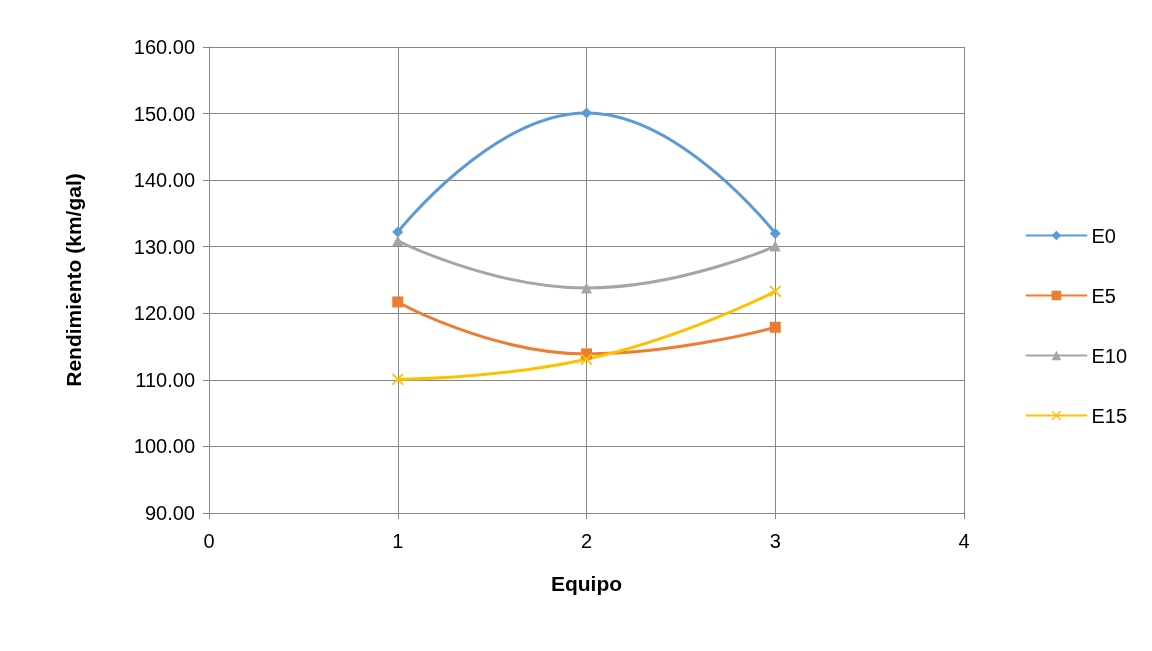 This screenshot has height=651, width=1152. What do you see at coordinates (164, 113) in the screenshot?
I see `y-tick-label: 150.00` at bounding box center [164, 113].